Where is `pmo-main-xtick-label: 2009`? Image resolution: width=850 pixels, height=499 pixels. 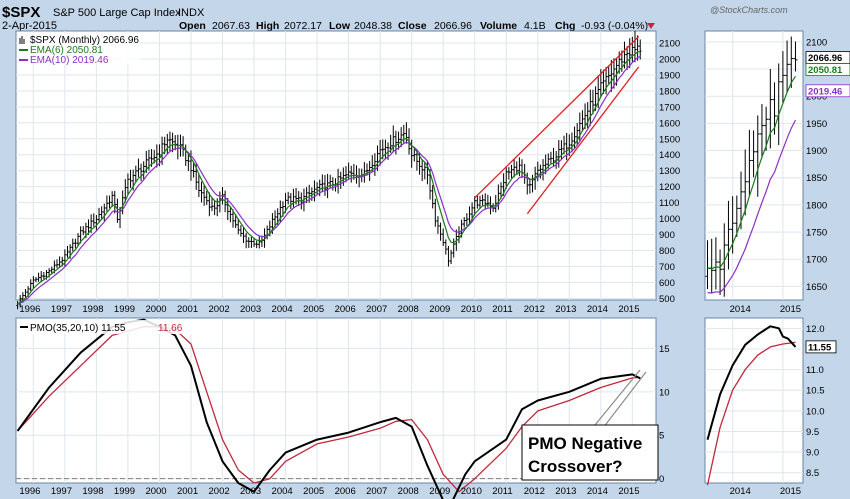
pmo-main-xtick-label: 2009 is located at coordinates (439, 491).